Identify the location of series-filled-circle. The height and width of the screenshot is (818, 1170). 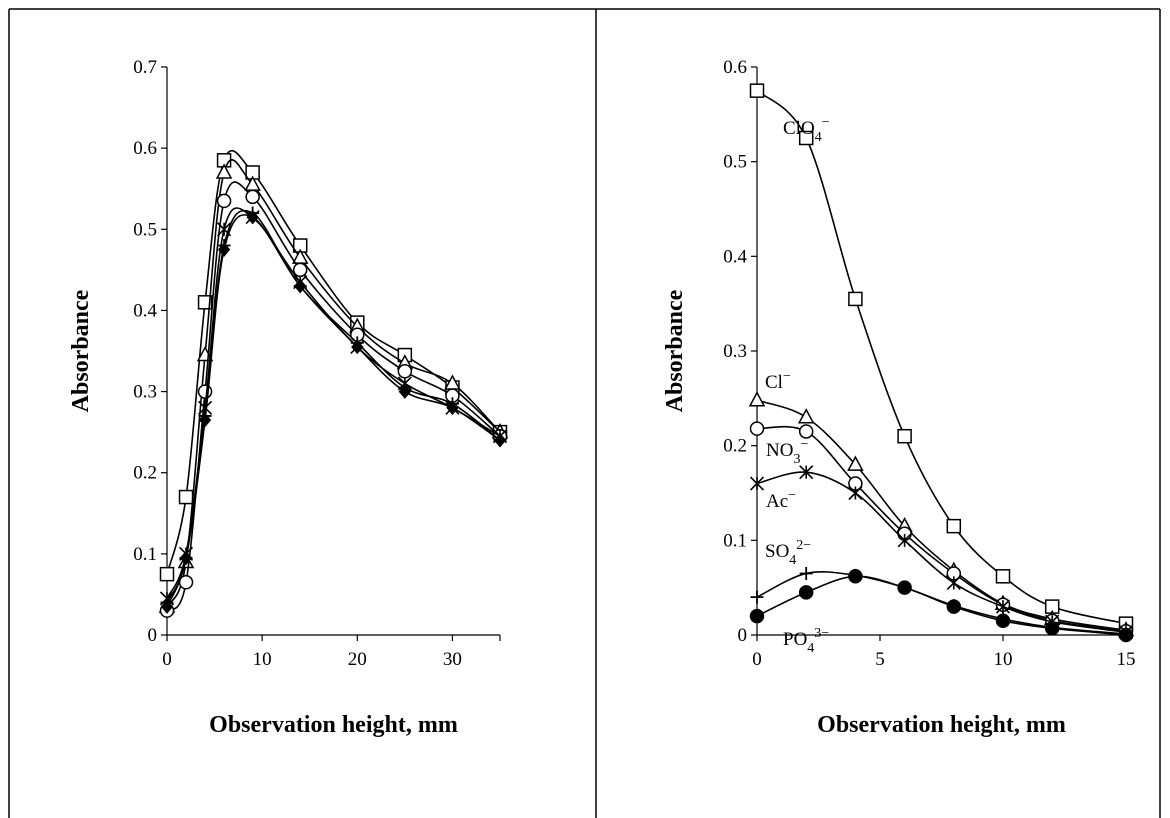
(941, 606).